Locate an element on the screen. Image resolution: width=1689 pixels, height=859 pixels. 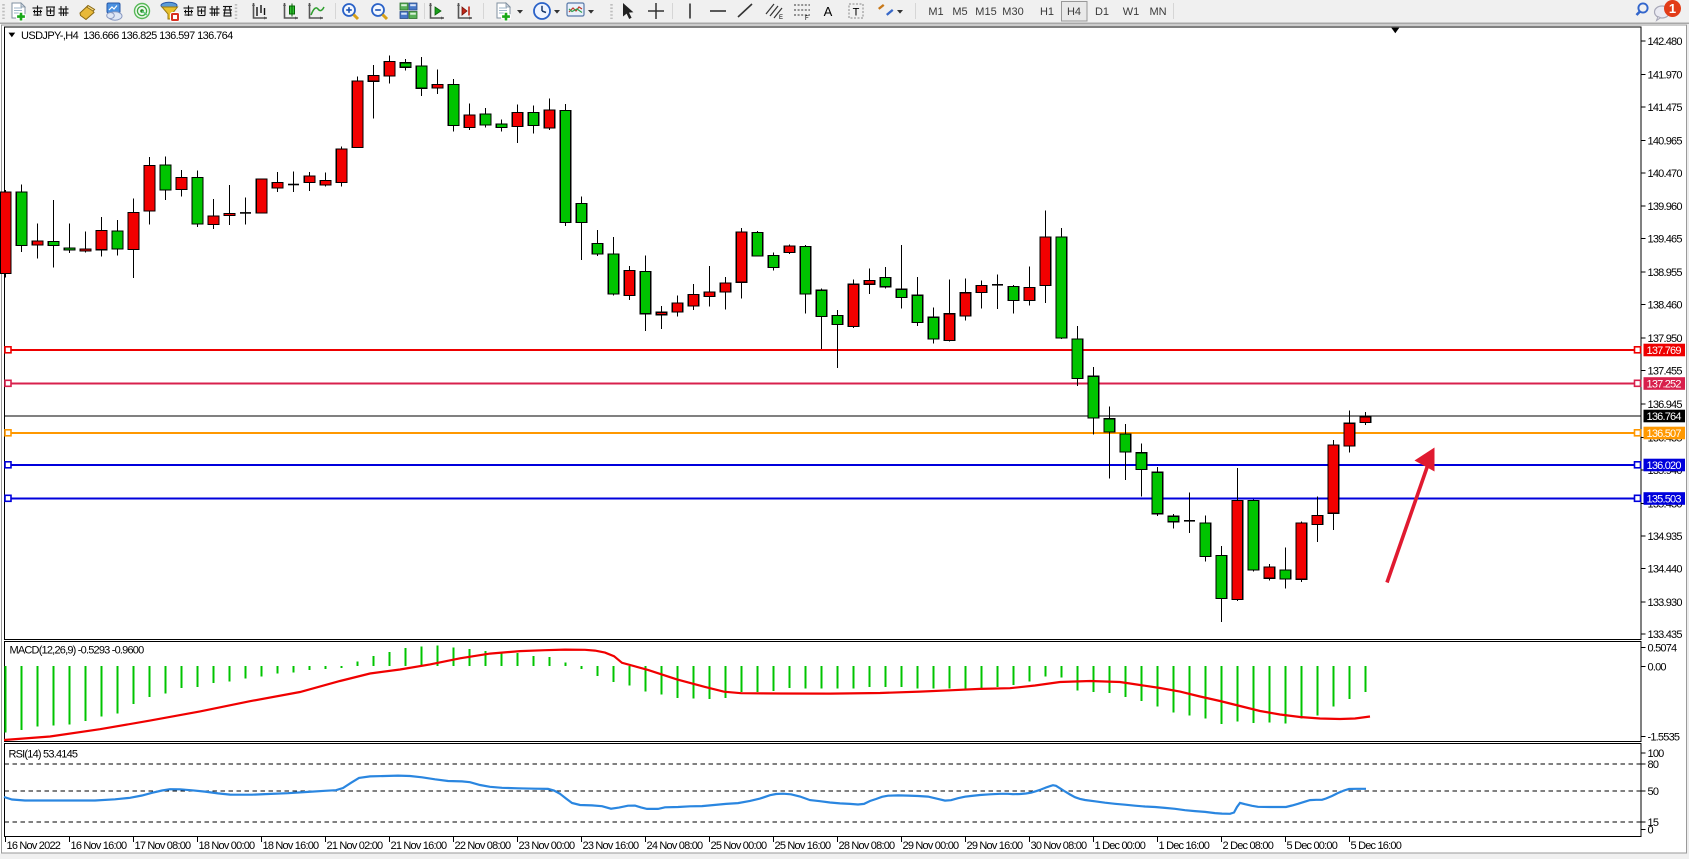
svg-text: MN is located at coordinates (1157, 12).